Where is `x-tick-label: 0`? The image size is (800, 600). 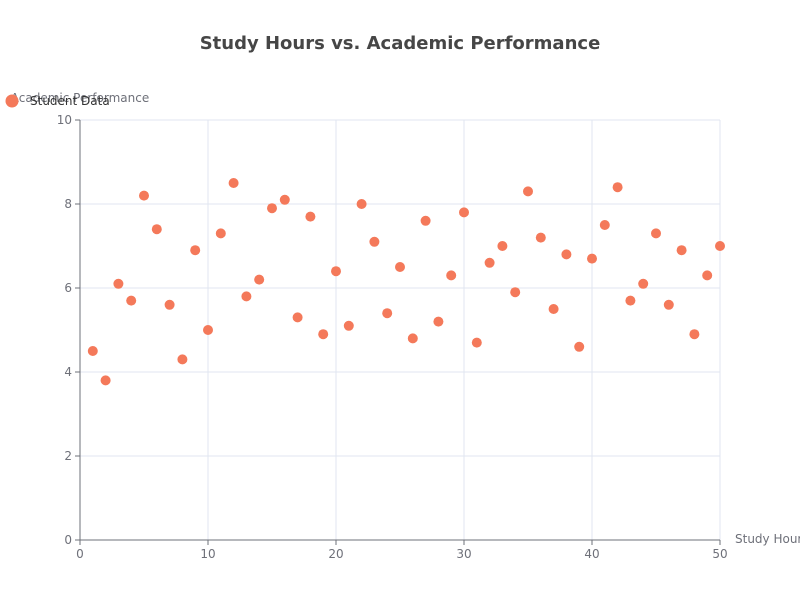
x-tick-label: 0 is located at coordinates (80, 554).